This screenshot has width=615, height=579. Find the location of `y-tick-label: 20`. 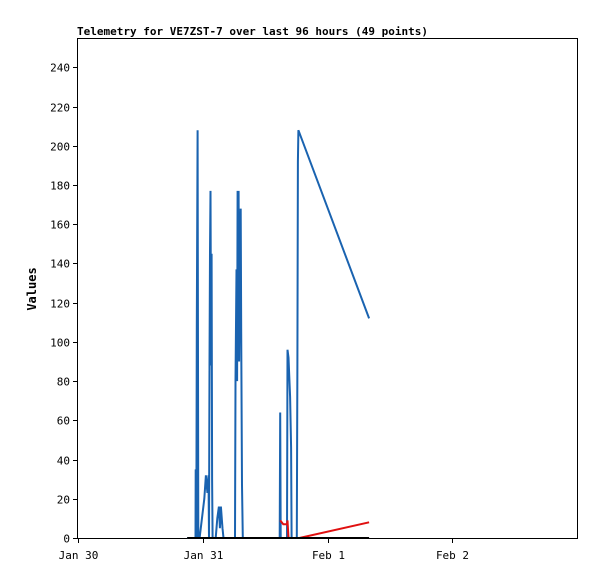

y-tick-label: 20 is located at coordinates (63, 500).